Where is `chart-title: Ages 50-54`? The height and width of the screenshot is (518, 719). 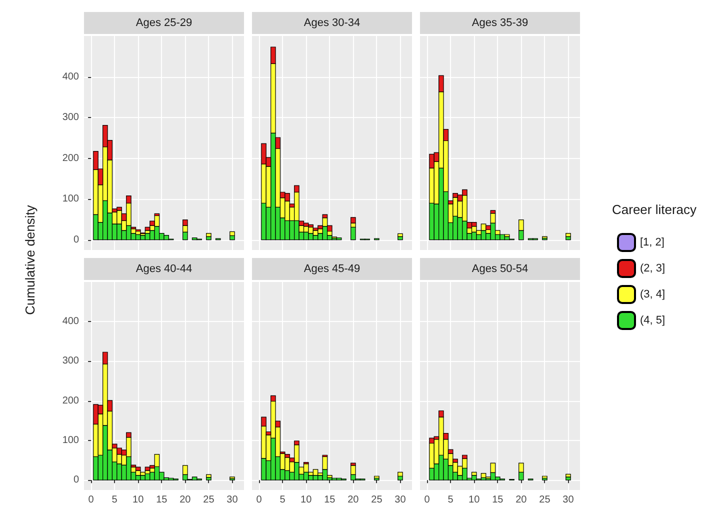
chart-title: Ages 50-54 is located at coordinates (500, 269).